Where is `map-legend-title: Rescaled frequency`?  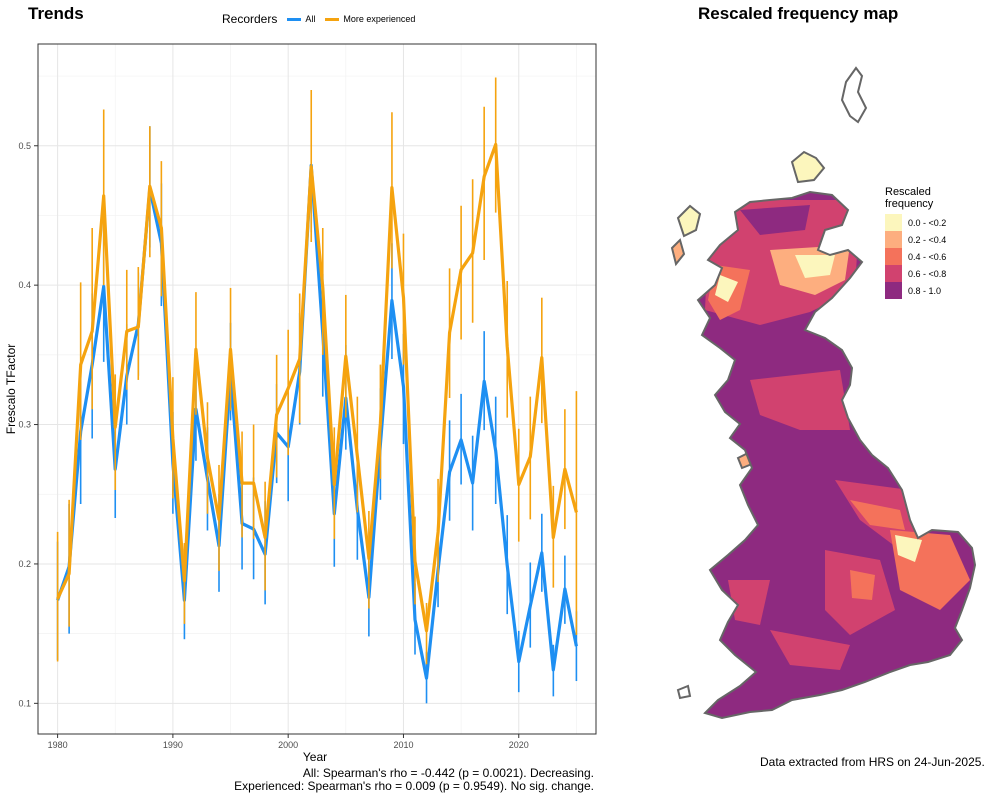 map-legend-title: Rescaled frequency is located at coordinates (915, 198).